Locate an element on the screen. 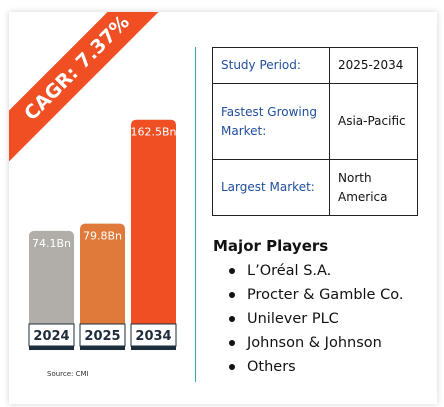  info-value: Asia-Pacific is located at coordinates (373, 121).